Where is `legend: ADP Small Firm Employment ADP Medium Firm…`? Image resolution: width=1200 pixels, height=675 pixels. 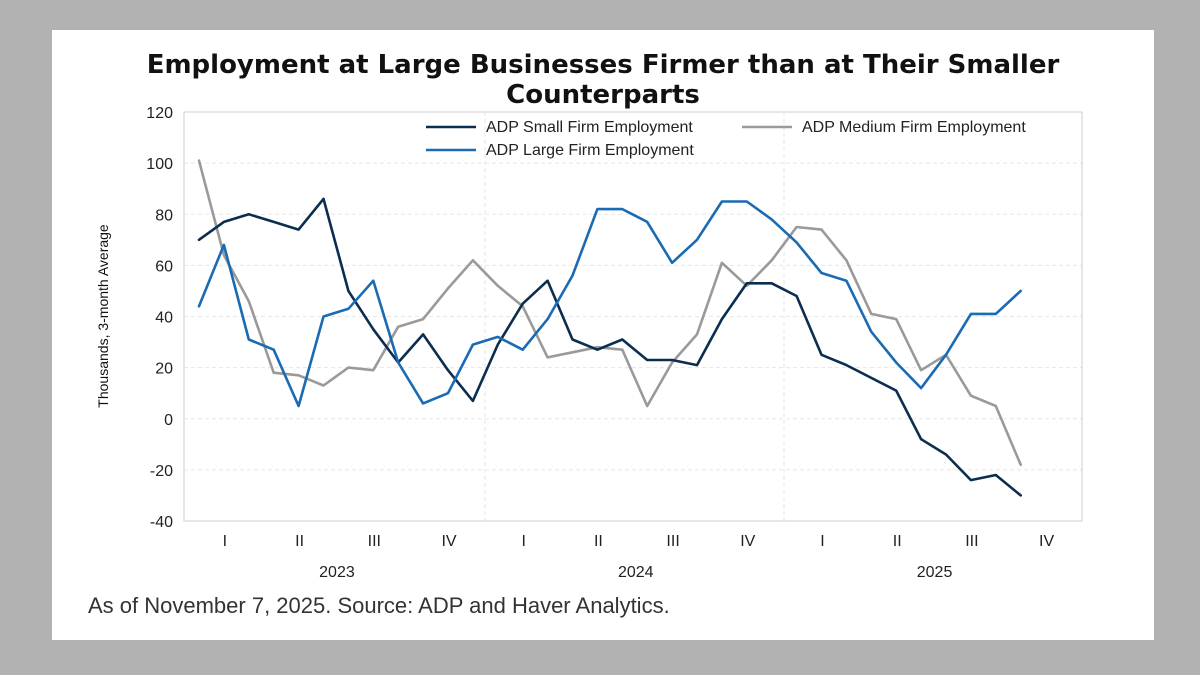 legend: ADP Small Firm Employment ADP Medium Firm… is located at coordinates (726, 139).